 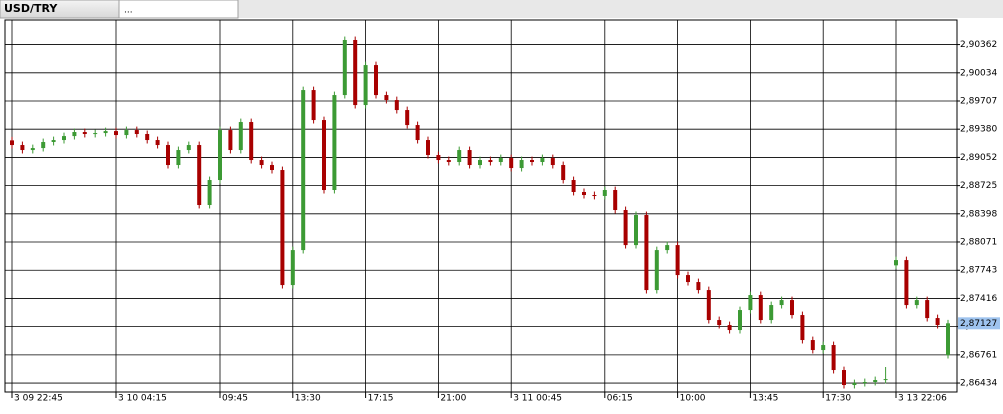 What do you see at coordinates (765, 399) in the screenshot?
I see `x-tick-label: 13:45` at bounding box center [765, 399].